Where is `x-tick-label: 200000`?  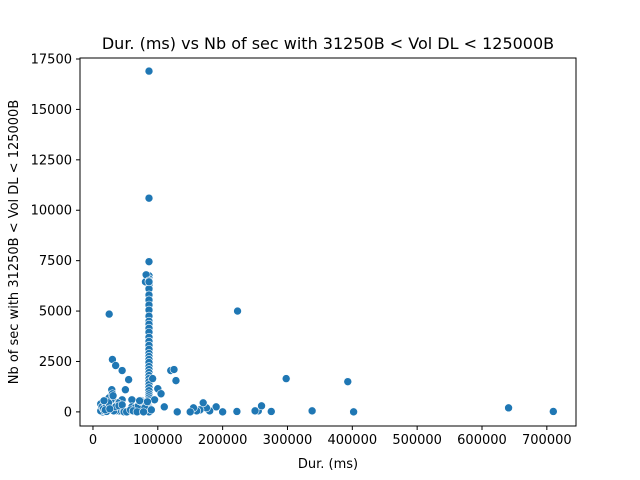 x-tick-label: 200000 is located at coordinates (223, 440).